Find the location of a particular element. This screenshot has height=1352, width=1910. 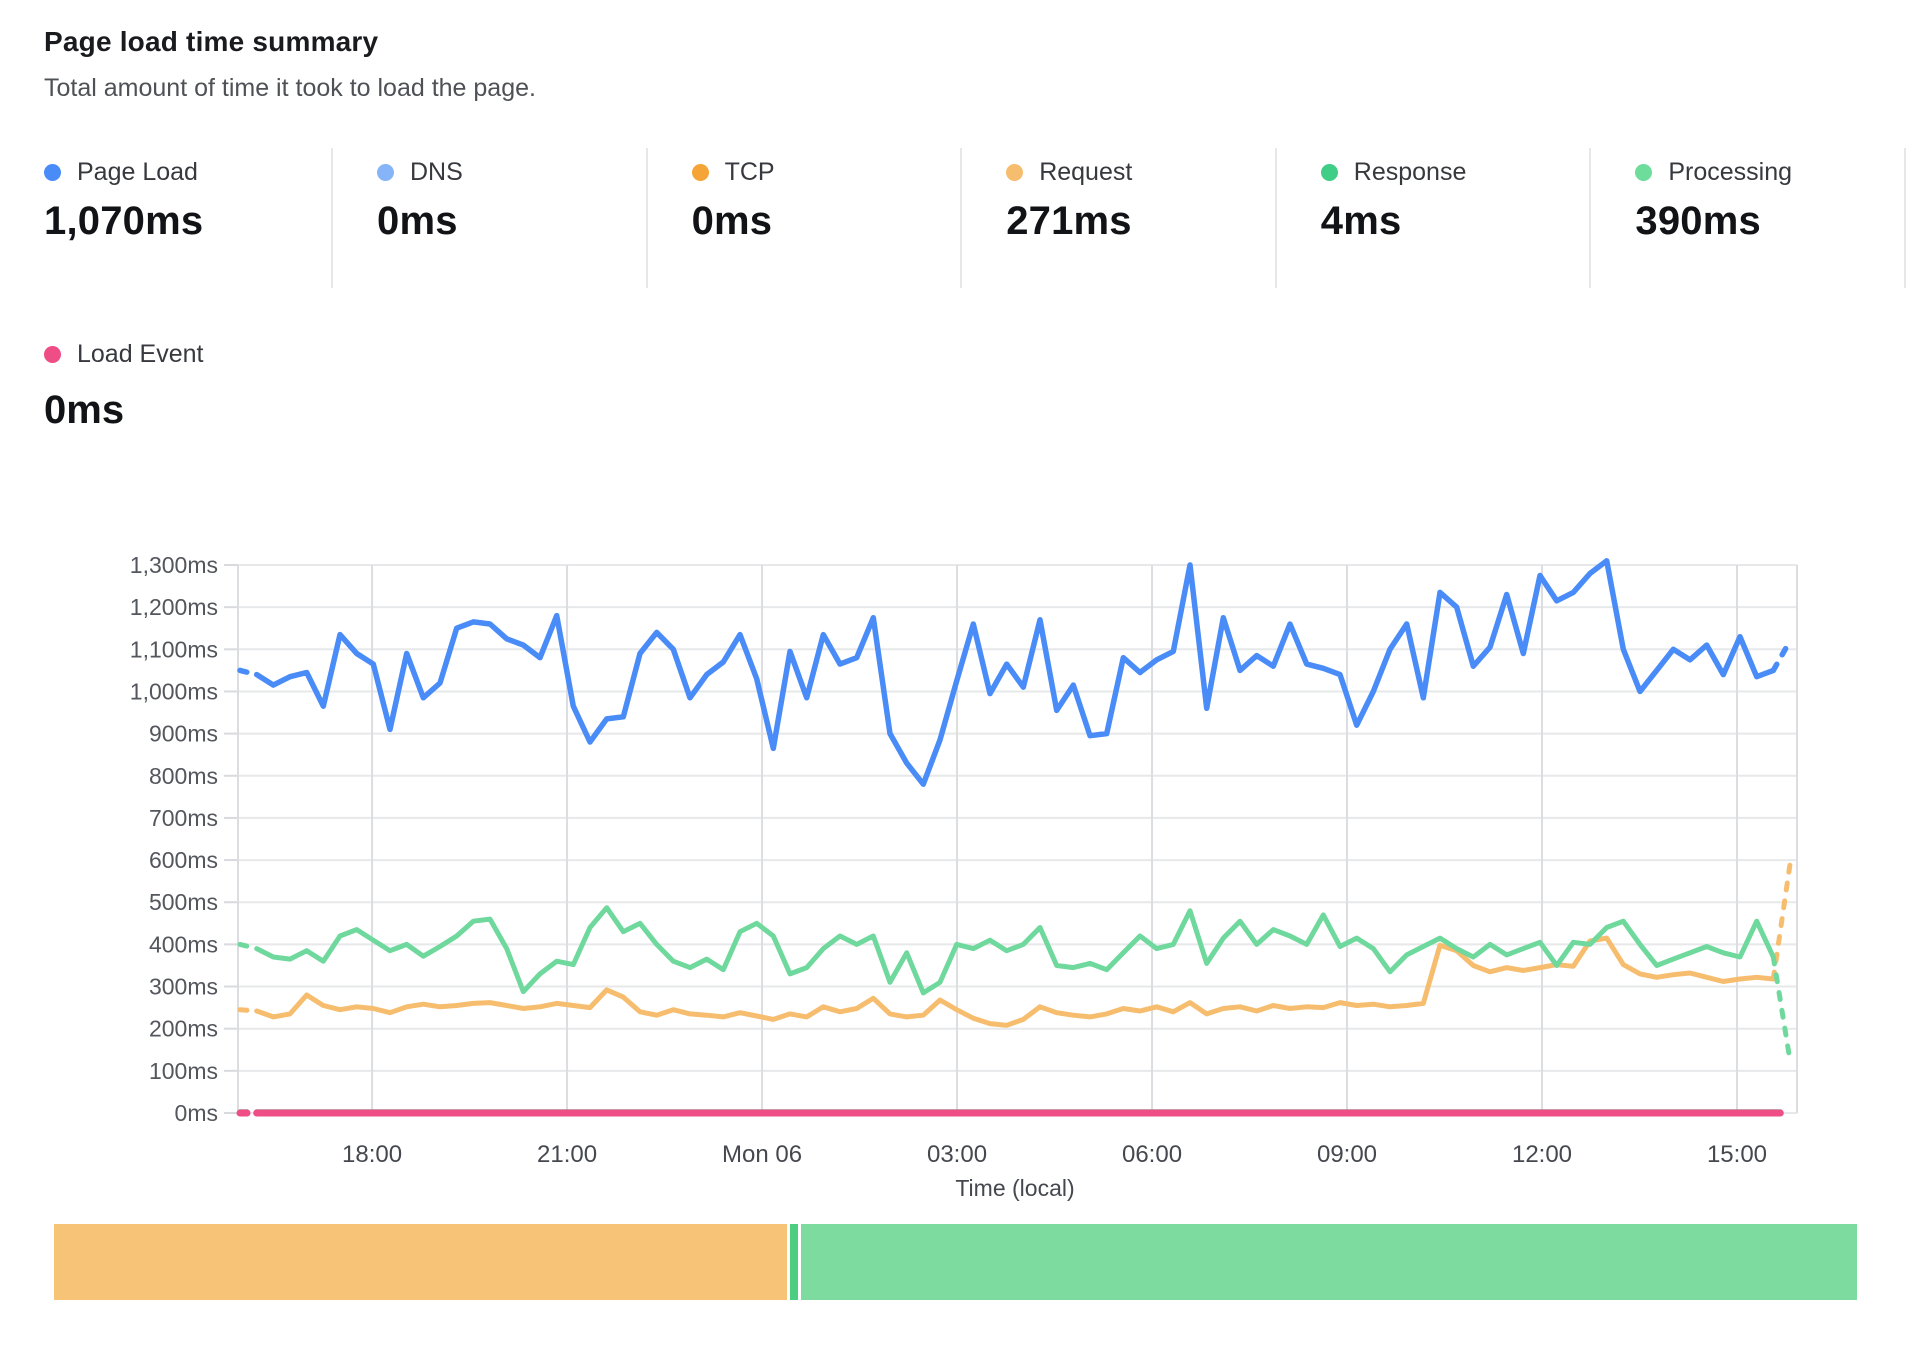

svg-text: 18:00 is located at coordinates (372, 1154).